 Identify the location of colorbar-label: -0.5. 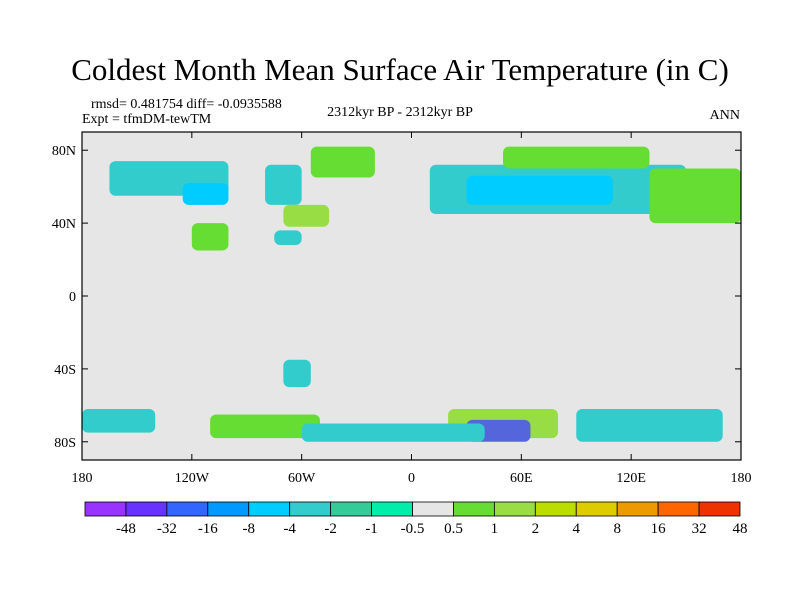
(413, 529).